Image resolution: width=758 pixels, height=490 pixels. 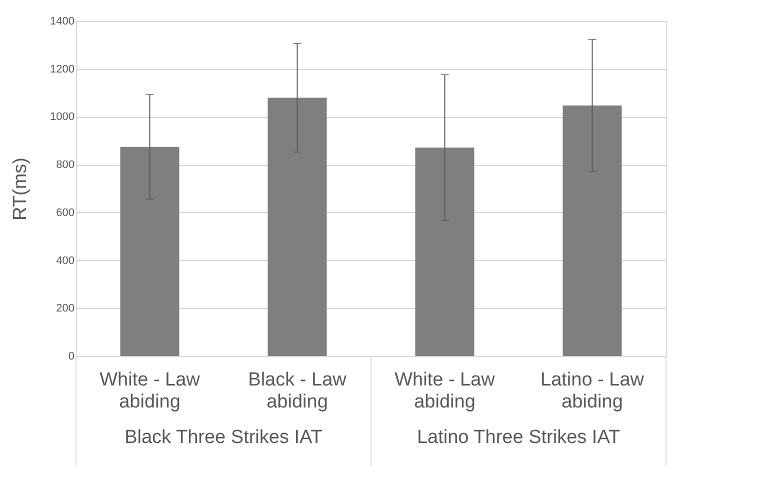 What do you see at coordinates (65, 308) in the screenshot?
I see `y-tick-label: 200` at bounding box center [65, 308].